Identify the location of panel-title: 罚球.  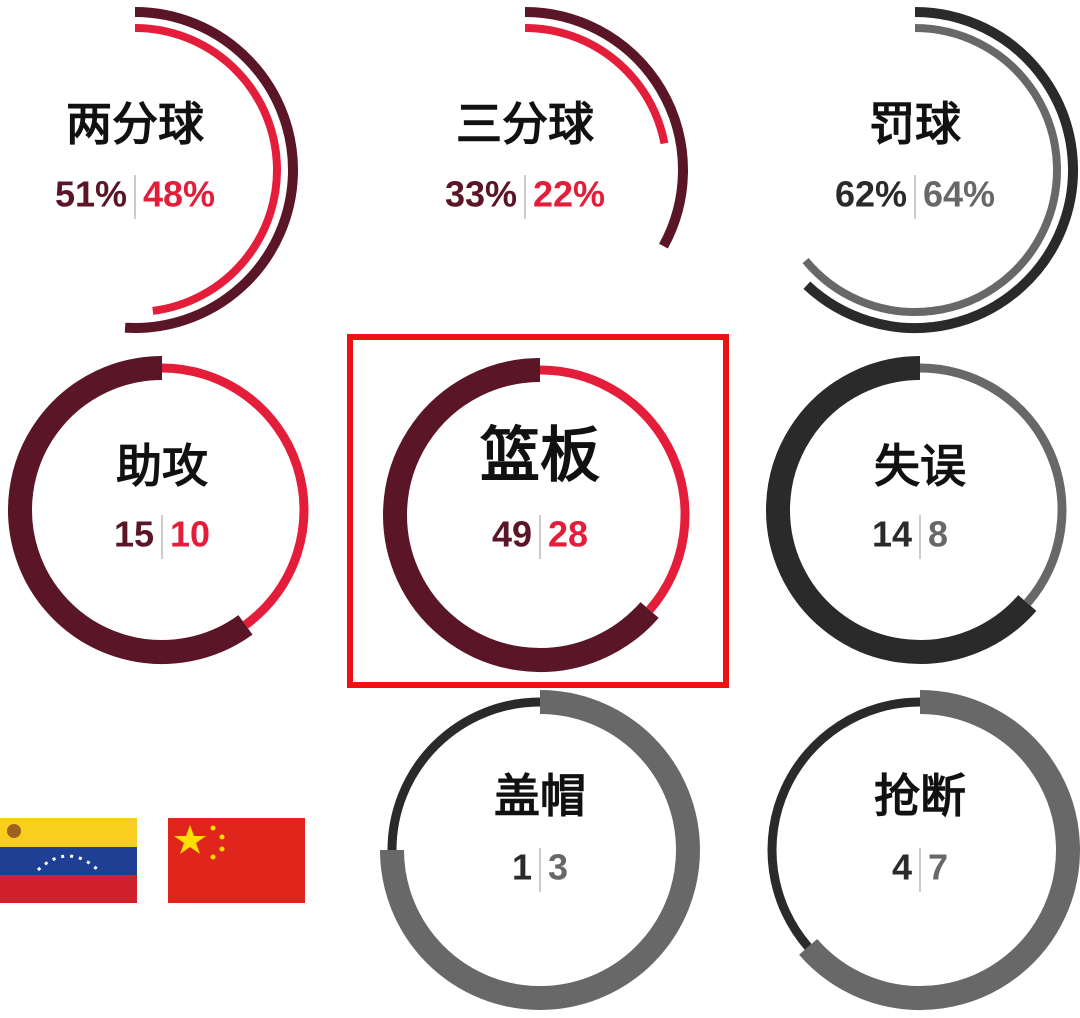
(915, 124).